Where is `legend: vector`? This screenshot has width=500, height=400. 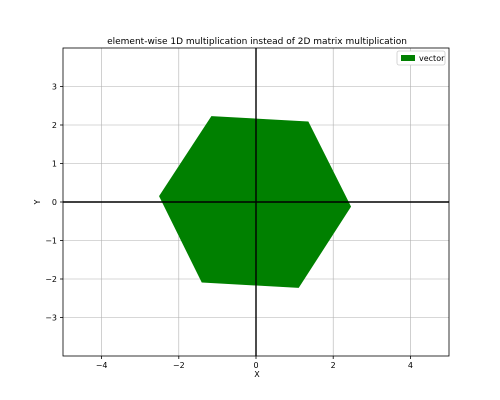 legend: vector is located at coordinates (421, 58).